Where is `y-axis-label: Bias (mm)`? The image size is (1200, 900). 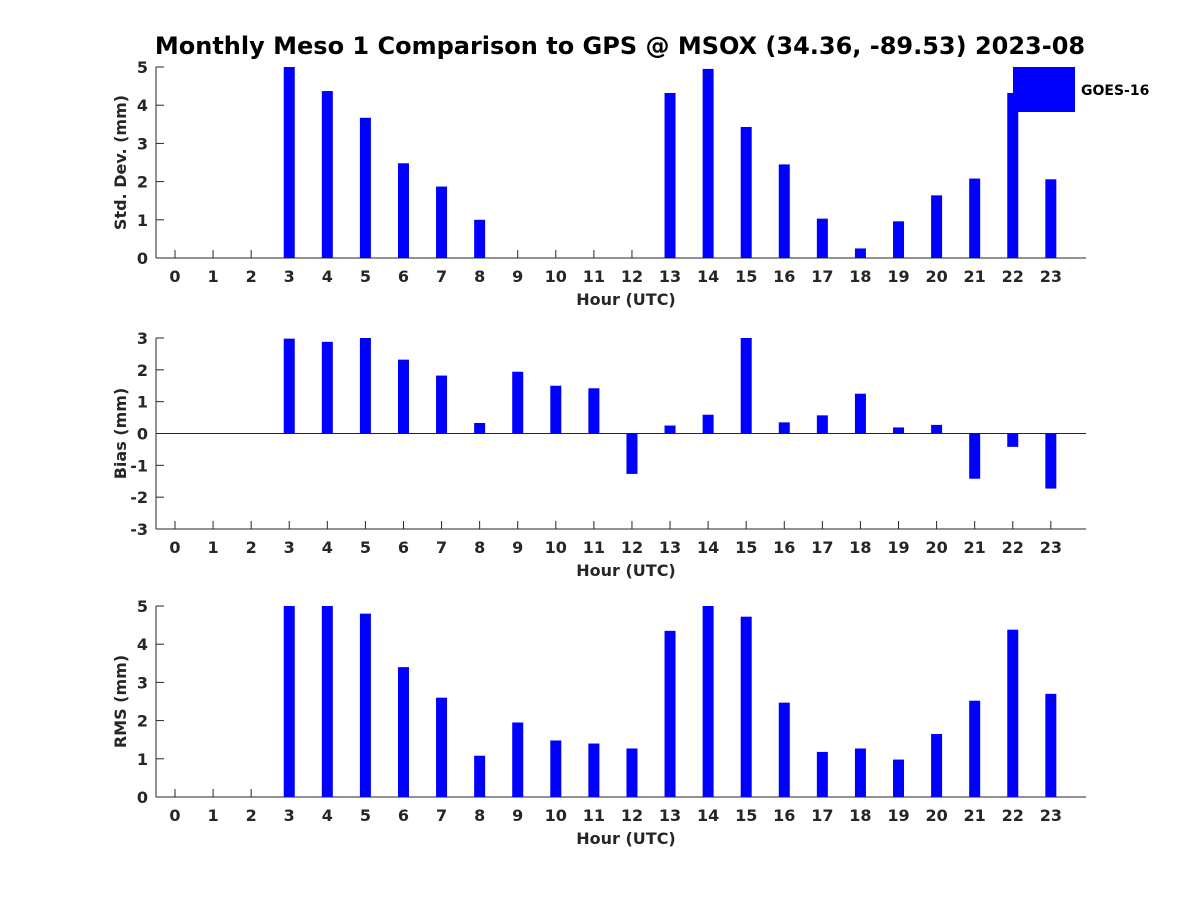 y-axis-label: Bias (mm) is located at coordinates (120, 434).